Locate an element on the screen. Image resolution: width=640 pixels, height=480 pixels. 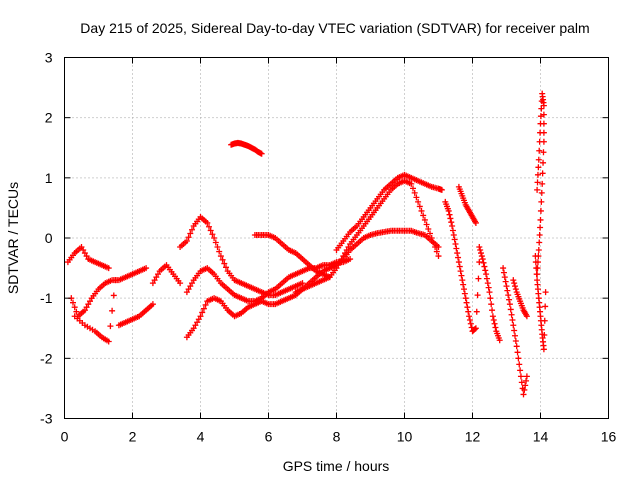
x-tick-label: 6 is located at coordinates (269, 437).